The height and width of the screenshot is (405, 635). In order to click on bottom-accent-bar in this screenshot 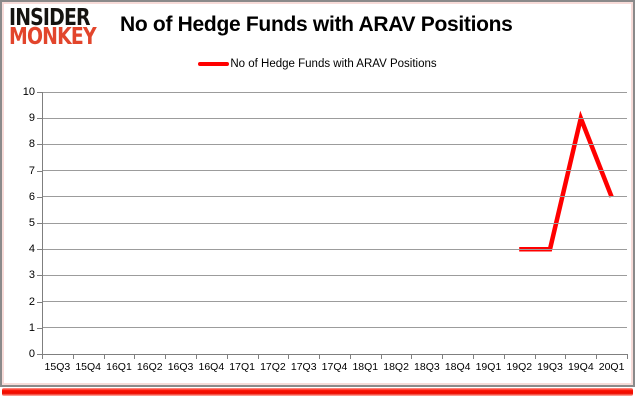, I will do `click(317, 392)`.